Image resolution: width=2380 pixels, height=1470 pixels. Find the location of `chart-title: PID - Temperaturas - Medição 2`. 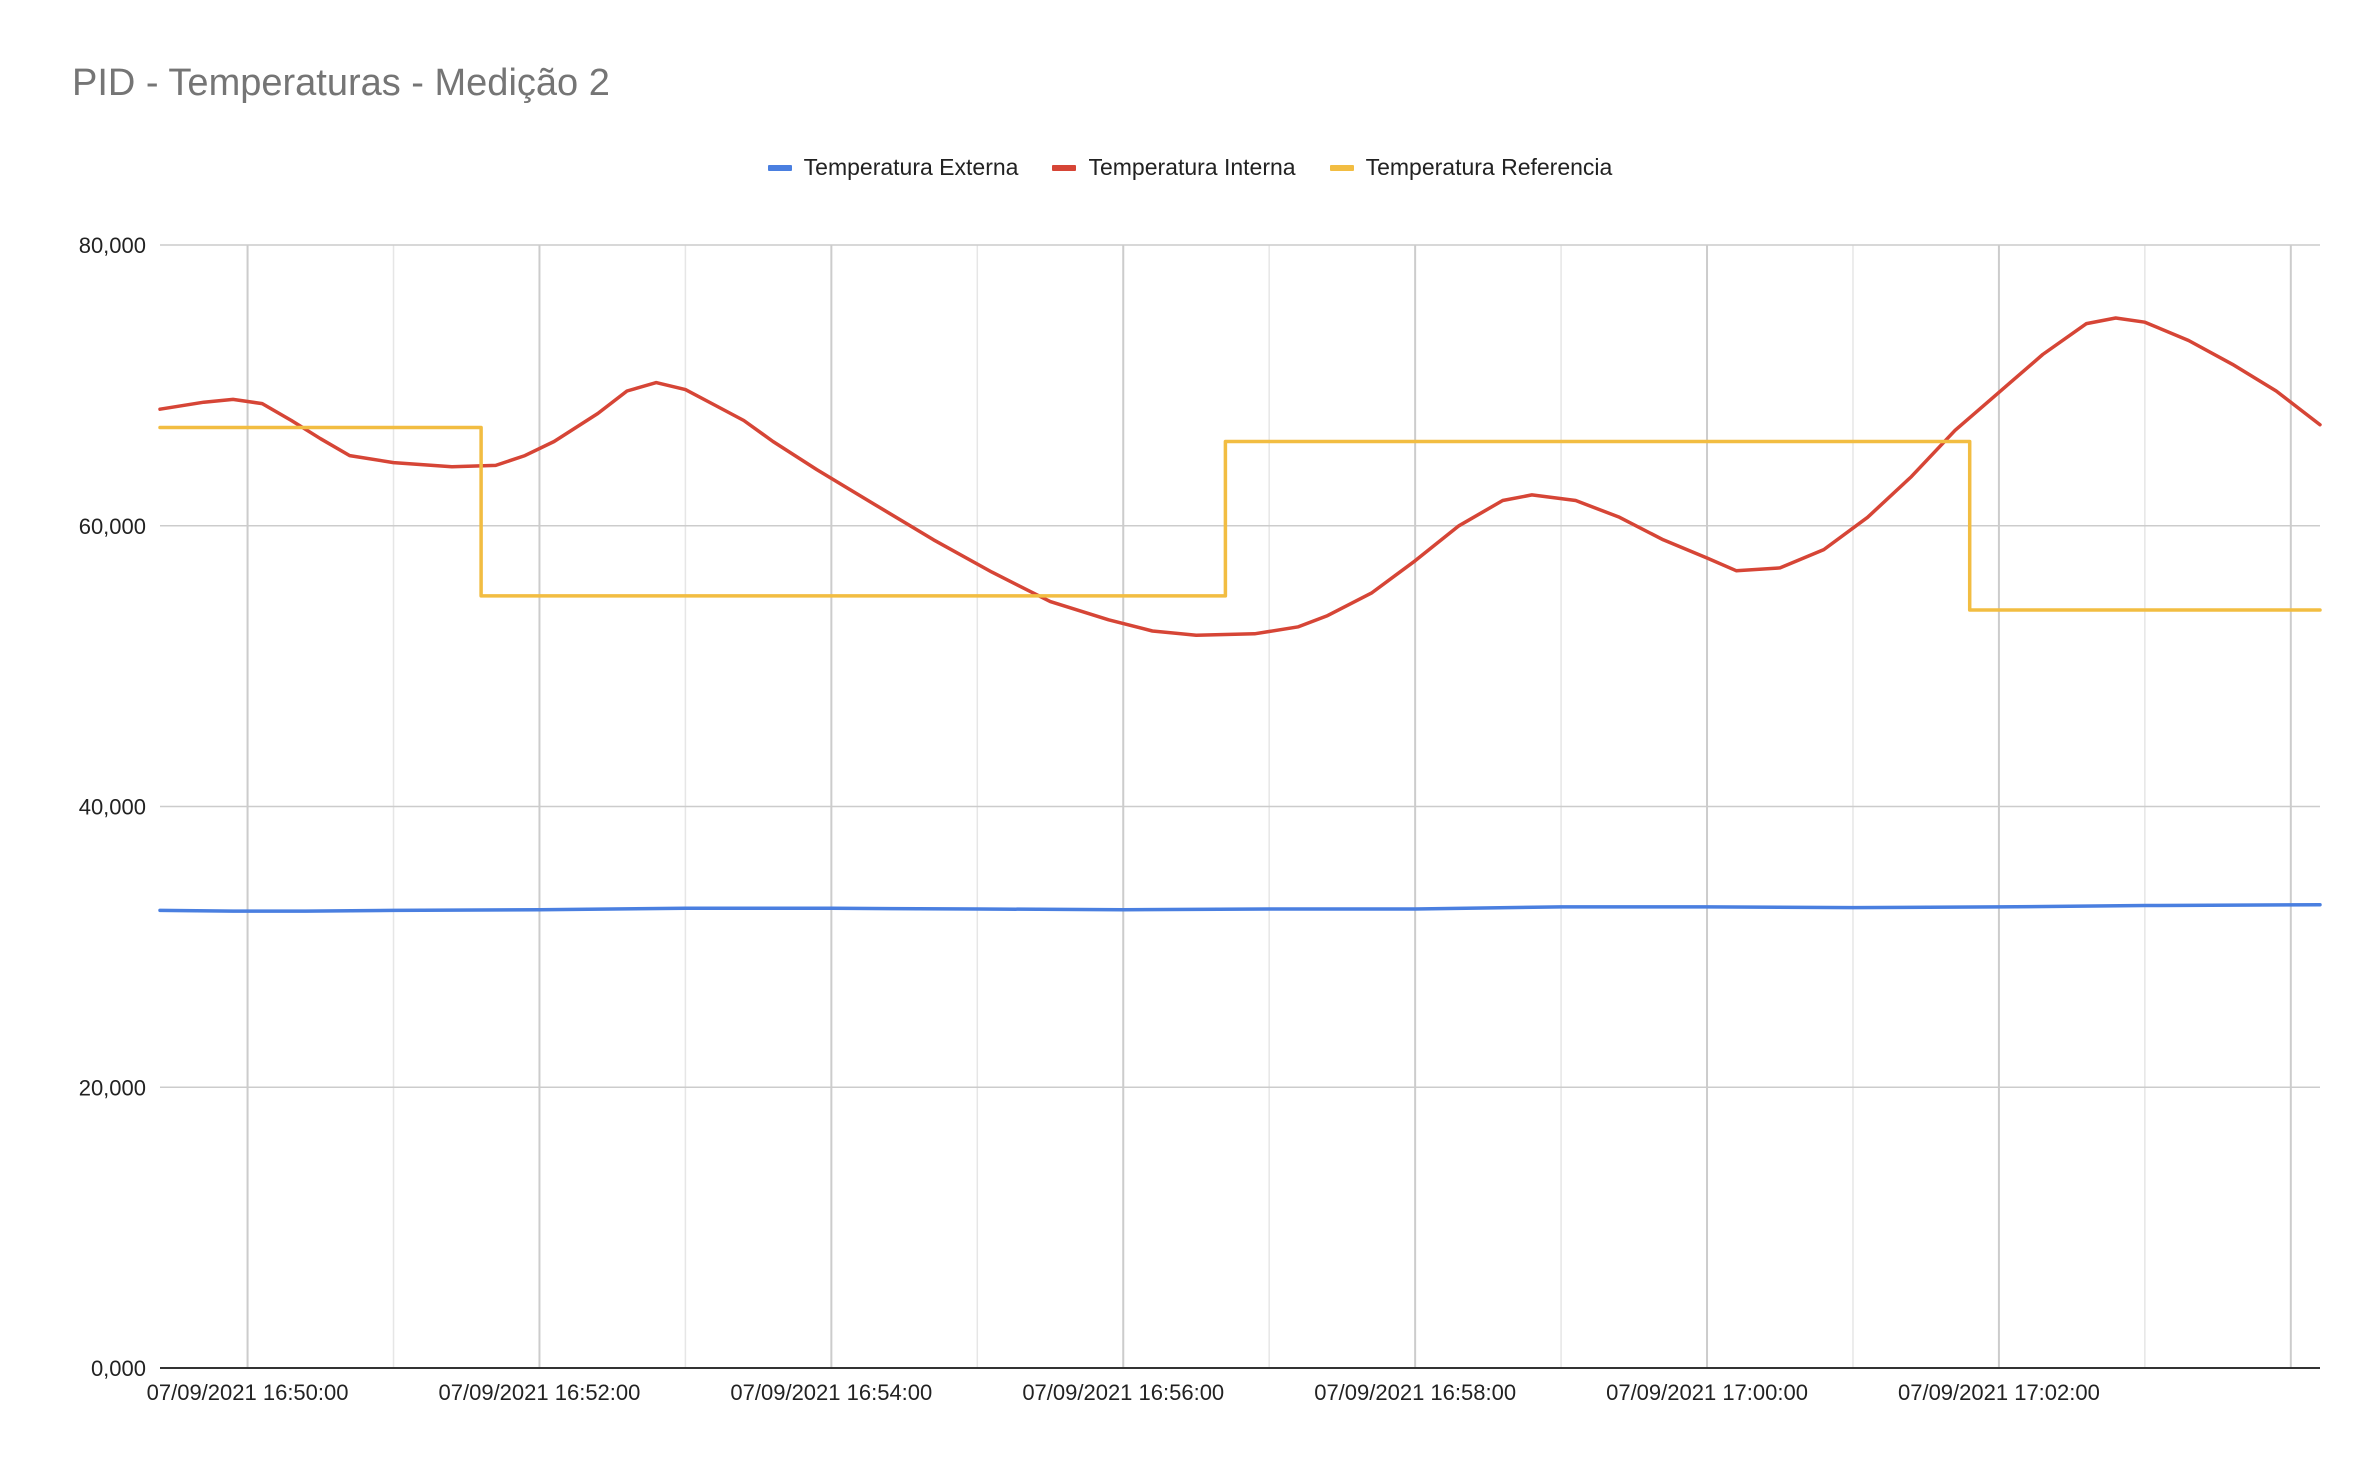

chart-title: PID - Temperaturas - Medição 2 is located at coordinates (341, 83).